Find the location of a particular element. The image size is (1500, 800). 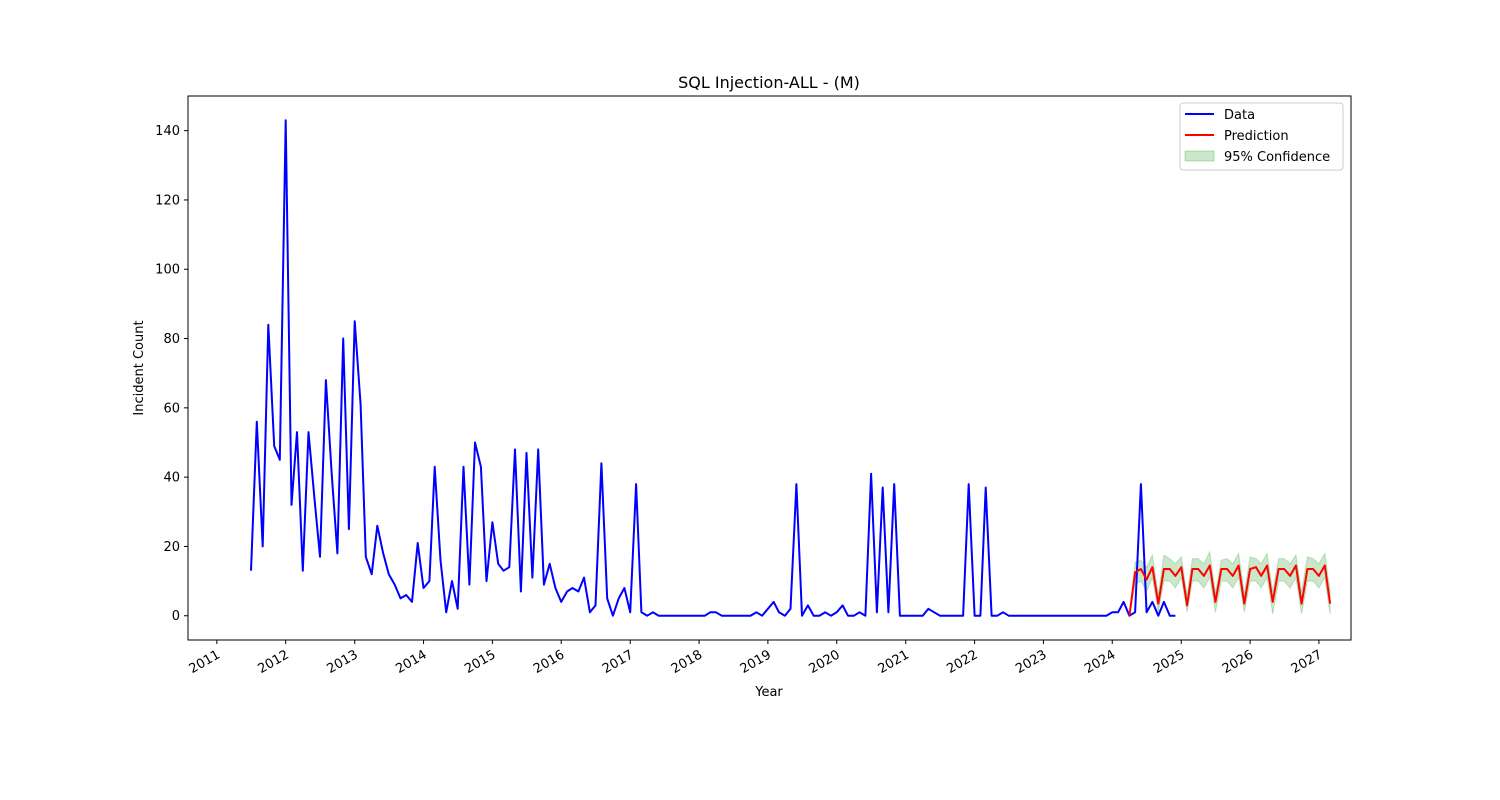

y-tick-label: 40 is located at coordinates (171, 478).